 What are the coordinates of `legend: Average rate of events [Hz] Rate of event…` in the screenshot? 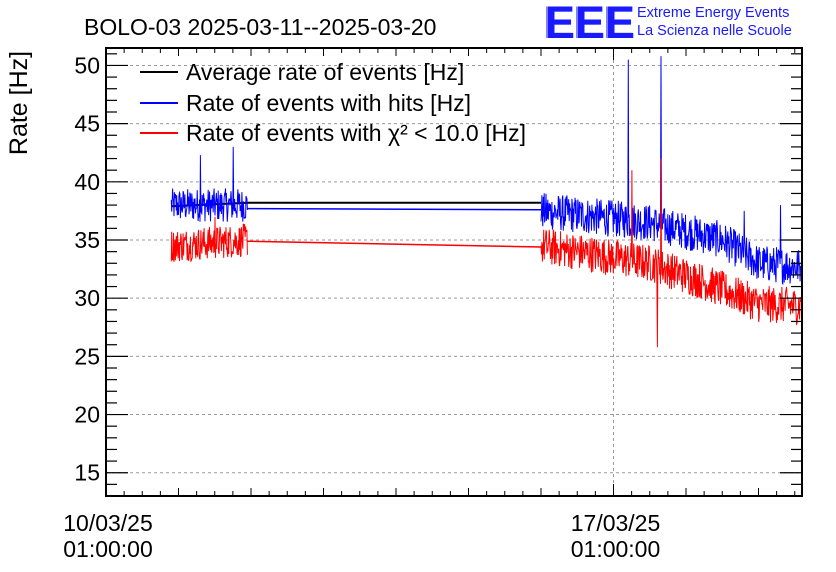 It's located at (333, 102).